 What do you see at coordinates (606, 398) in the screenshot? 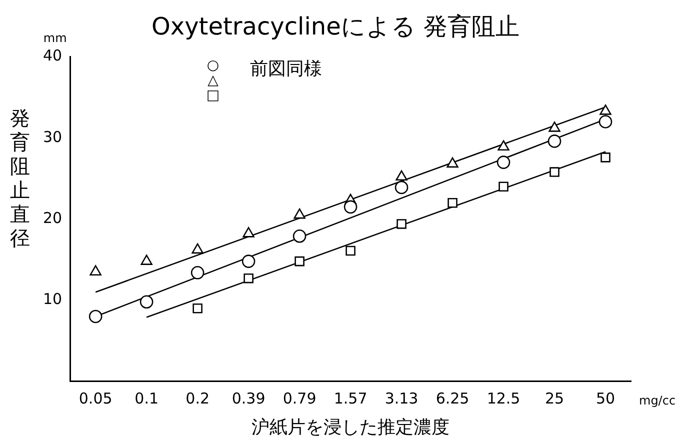
I see `x-tick-label: 50` at bounding box center [606, 398].